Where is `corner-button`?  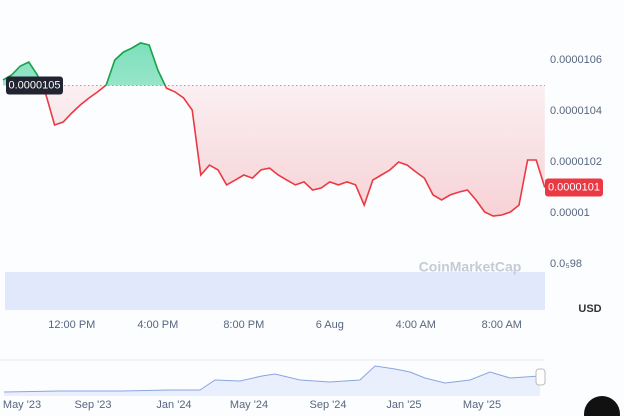
corner-button is located at coordinates (602, 406).